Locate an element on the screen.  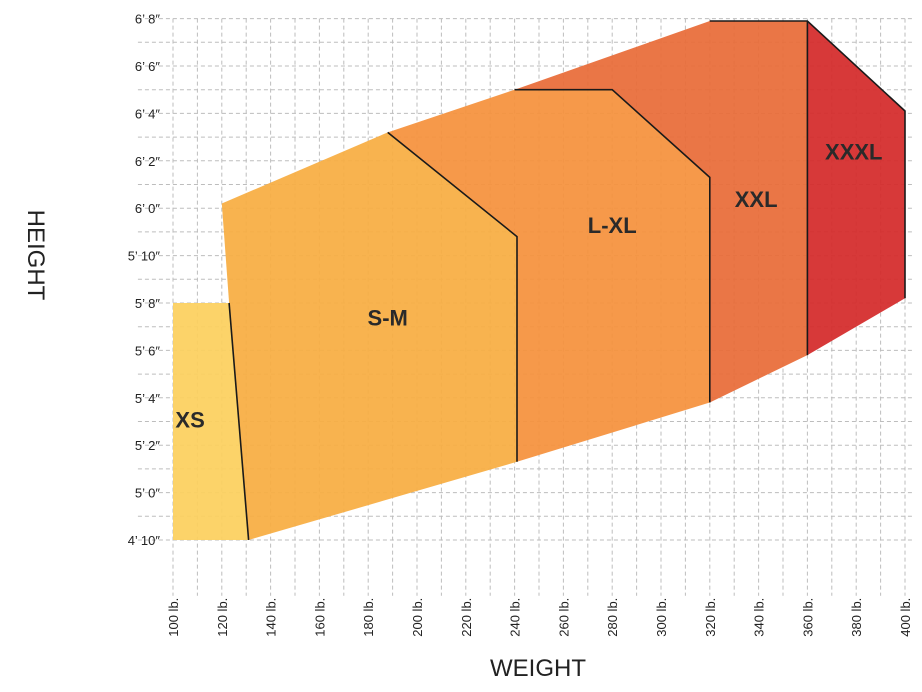
x-tick-label: 360 lb. is located at coordinates (807, 617).